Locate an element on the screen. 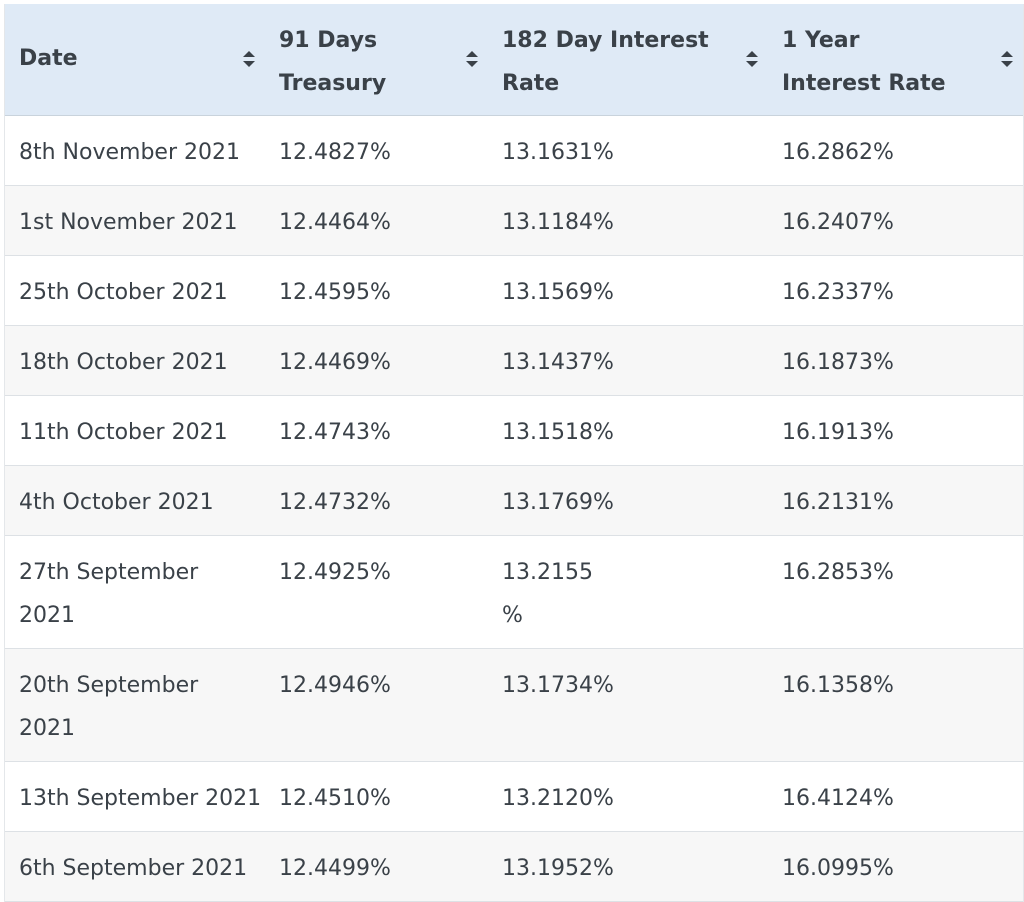  column-header-label: 1 Year Interest Rate is located at coordinates (864, 62).